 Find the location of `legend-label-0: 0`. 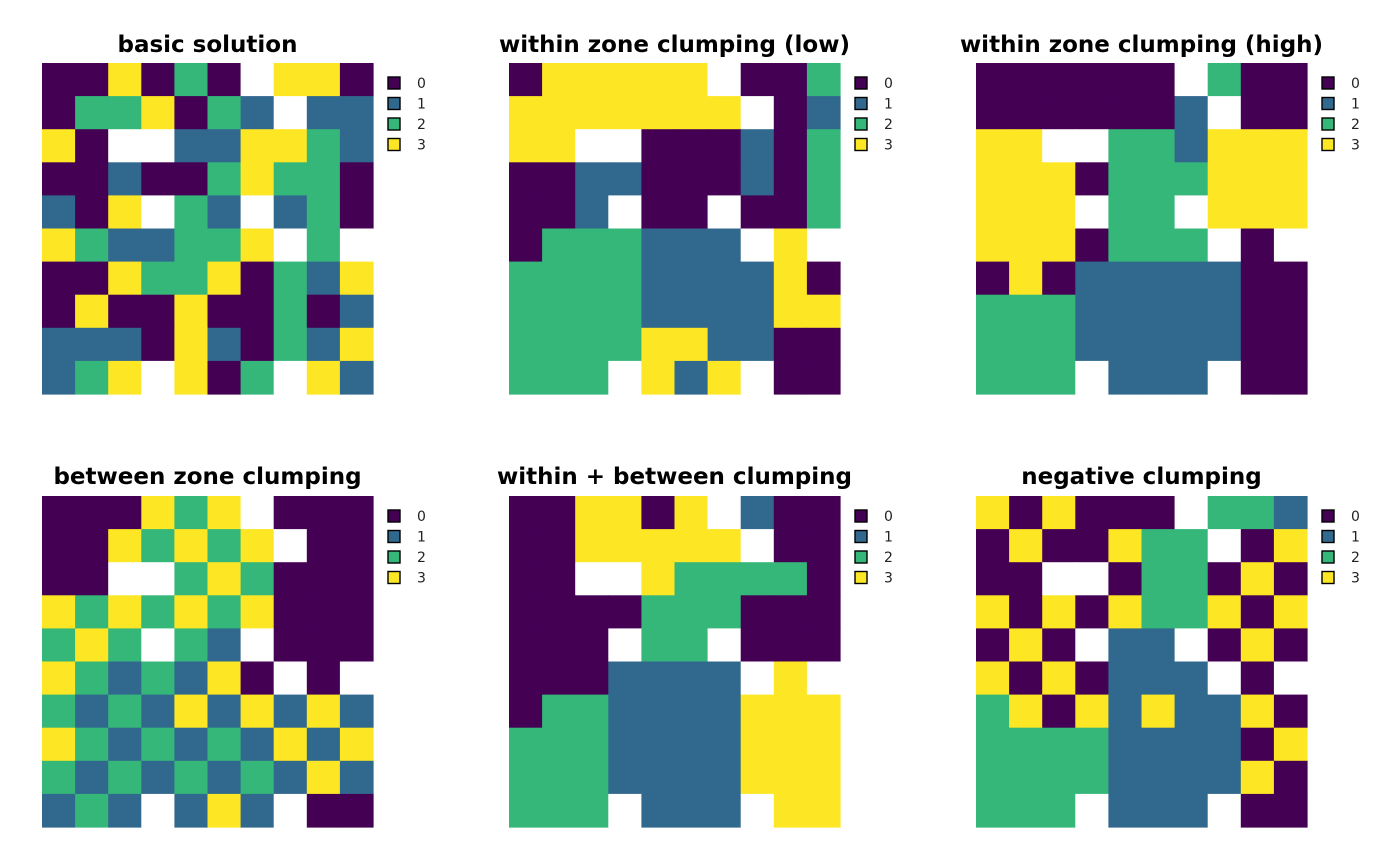

legend-label-0: 0 is located at coordinates (421, 517).